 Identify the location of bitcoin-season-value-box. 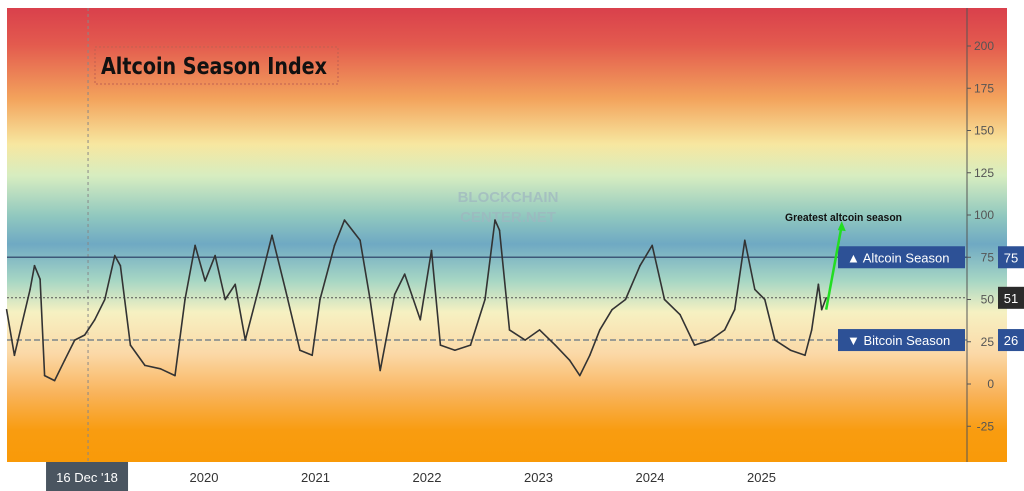
(1011, 340).